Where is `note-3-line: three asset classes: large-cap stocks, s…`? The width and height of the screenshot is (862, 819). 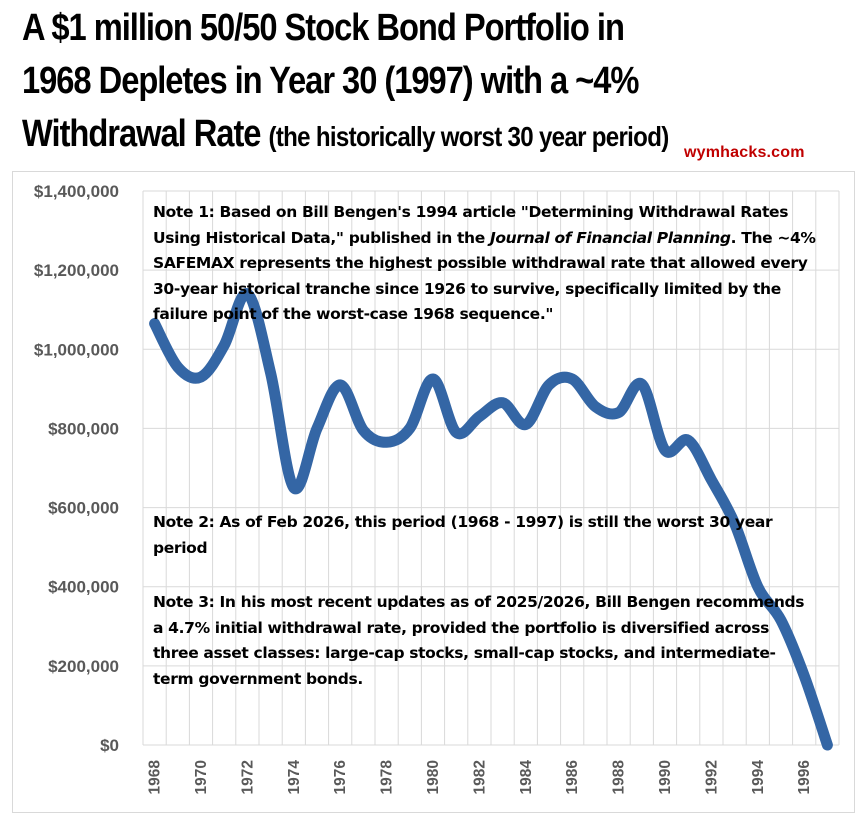 note-3-line: three asset classes: large-cap stocks, s… is located at coordinates (464, 653).